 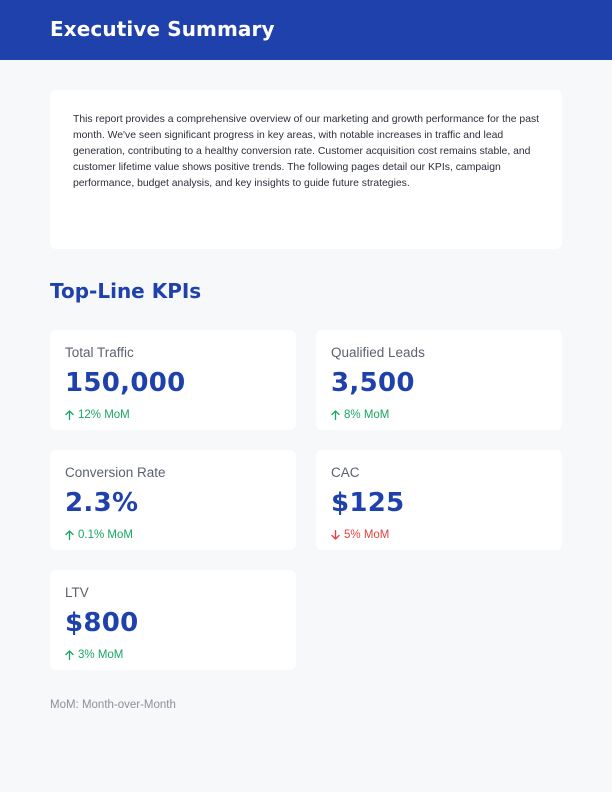 What do you see at coordinates (439, 500) in the screenshot?
I see `kpi-card-cac: CAC $125 5% MoM` at bounding box center [439, 500].